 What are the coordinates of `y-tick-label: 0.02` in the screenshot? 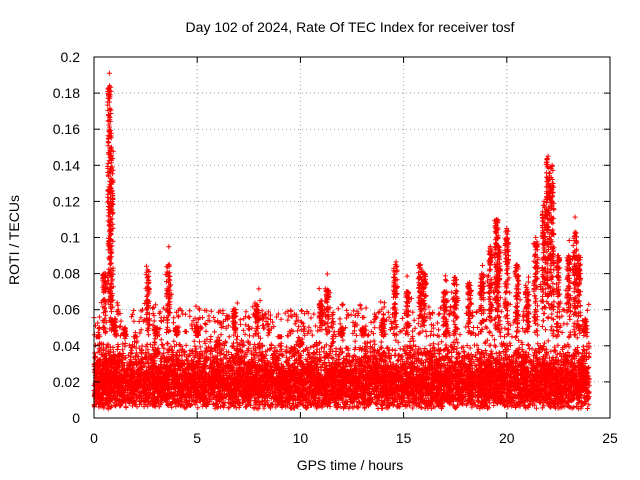 It's located at (66, 382).